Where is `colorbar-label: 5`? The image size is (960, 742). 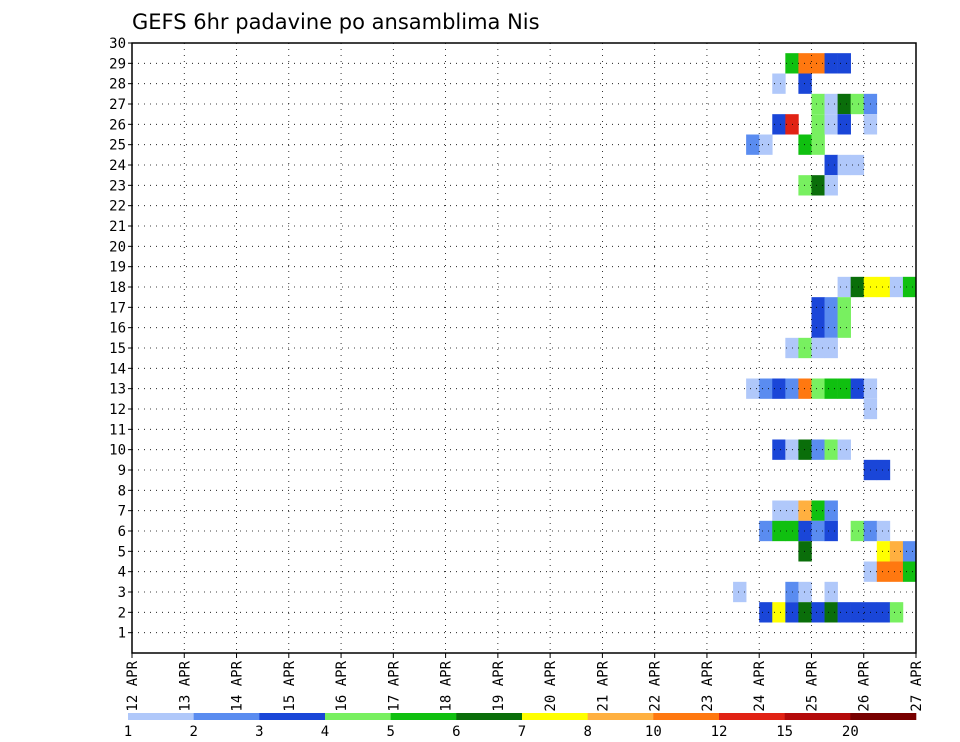 colorbar-label: 5 is located at coordinates (390, 732).